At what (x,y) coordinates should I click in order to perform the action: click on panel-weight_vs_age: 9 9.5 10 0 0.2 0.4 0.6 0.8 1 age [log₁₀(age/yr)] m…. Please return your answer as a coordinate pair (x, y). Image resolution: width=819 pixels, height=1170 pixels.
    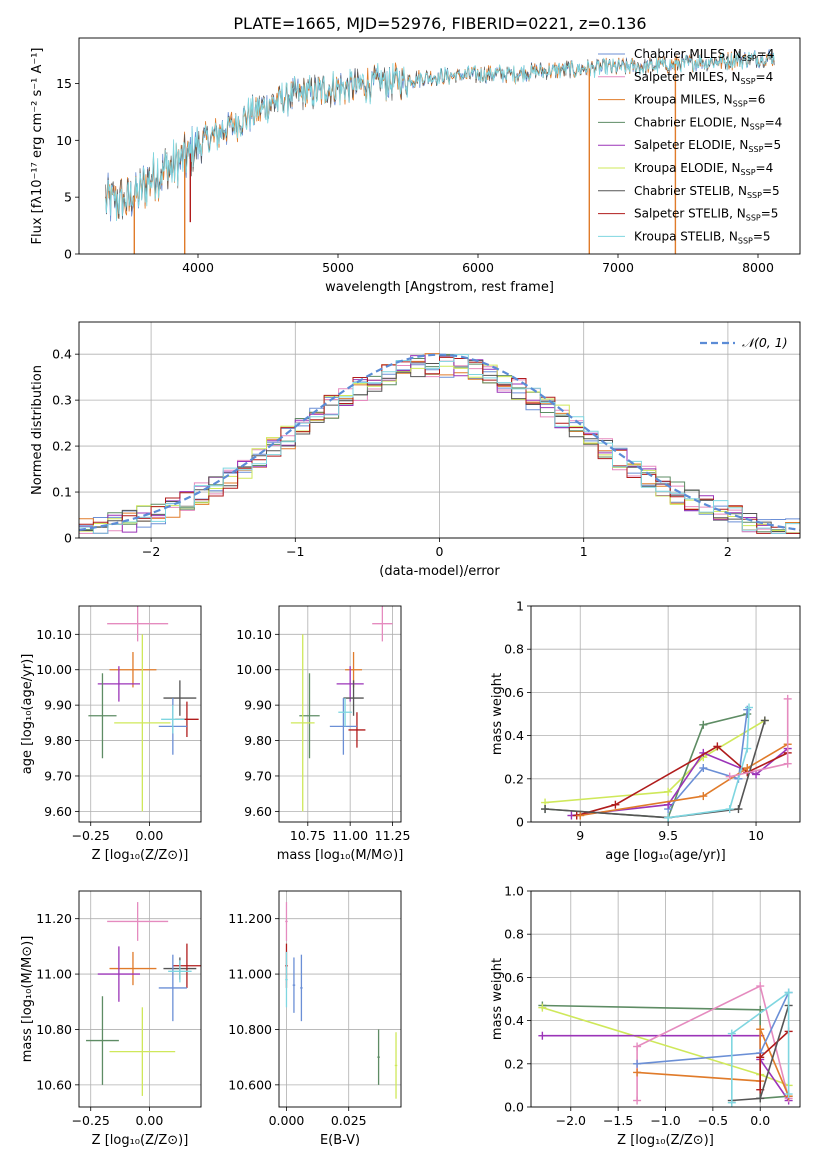
    Looking at the image, I should click on (645, 731).